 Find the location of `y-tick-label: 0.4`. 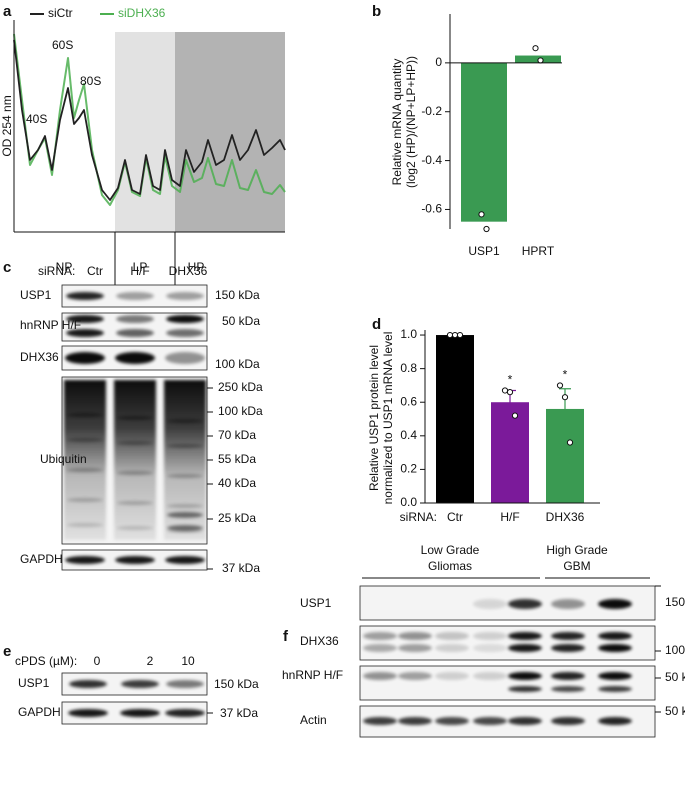

y-tick-label: 0.4 is located at coordinates (408, 435).